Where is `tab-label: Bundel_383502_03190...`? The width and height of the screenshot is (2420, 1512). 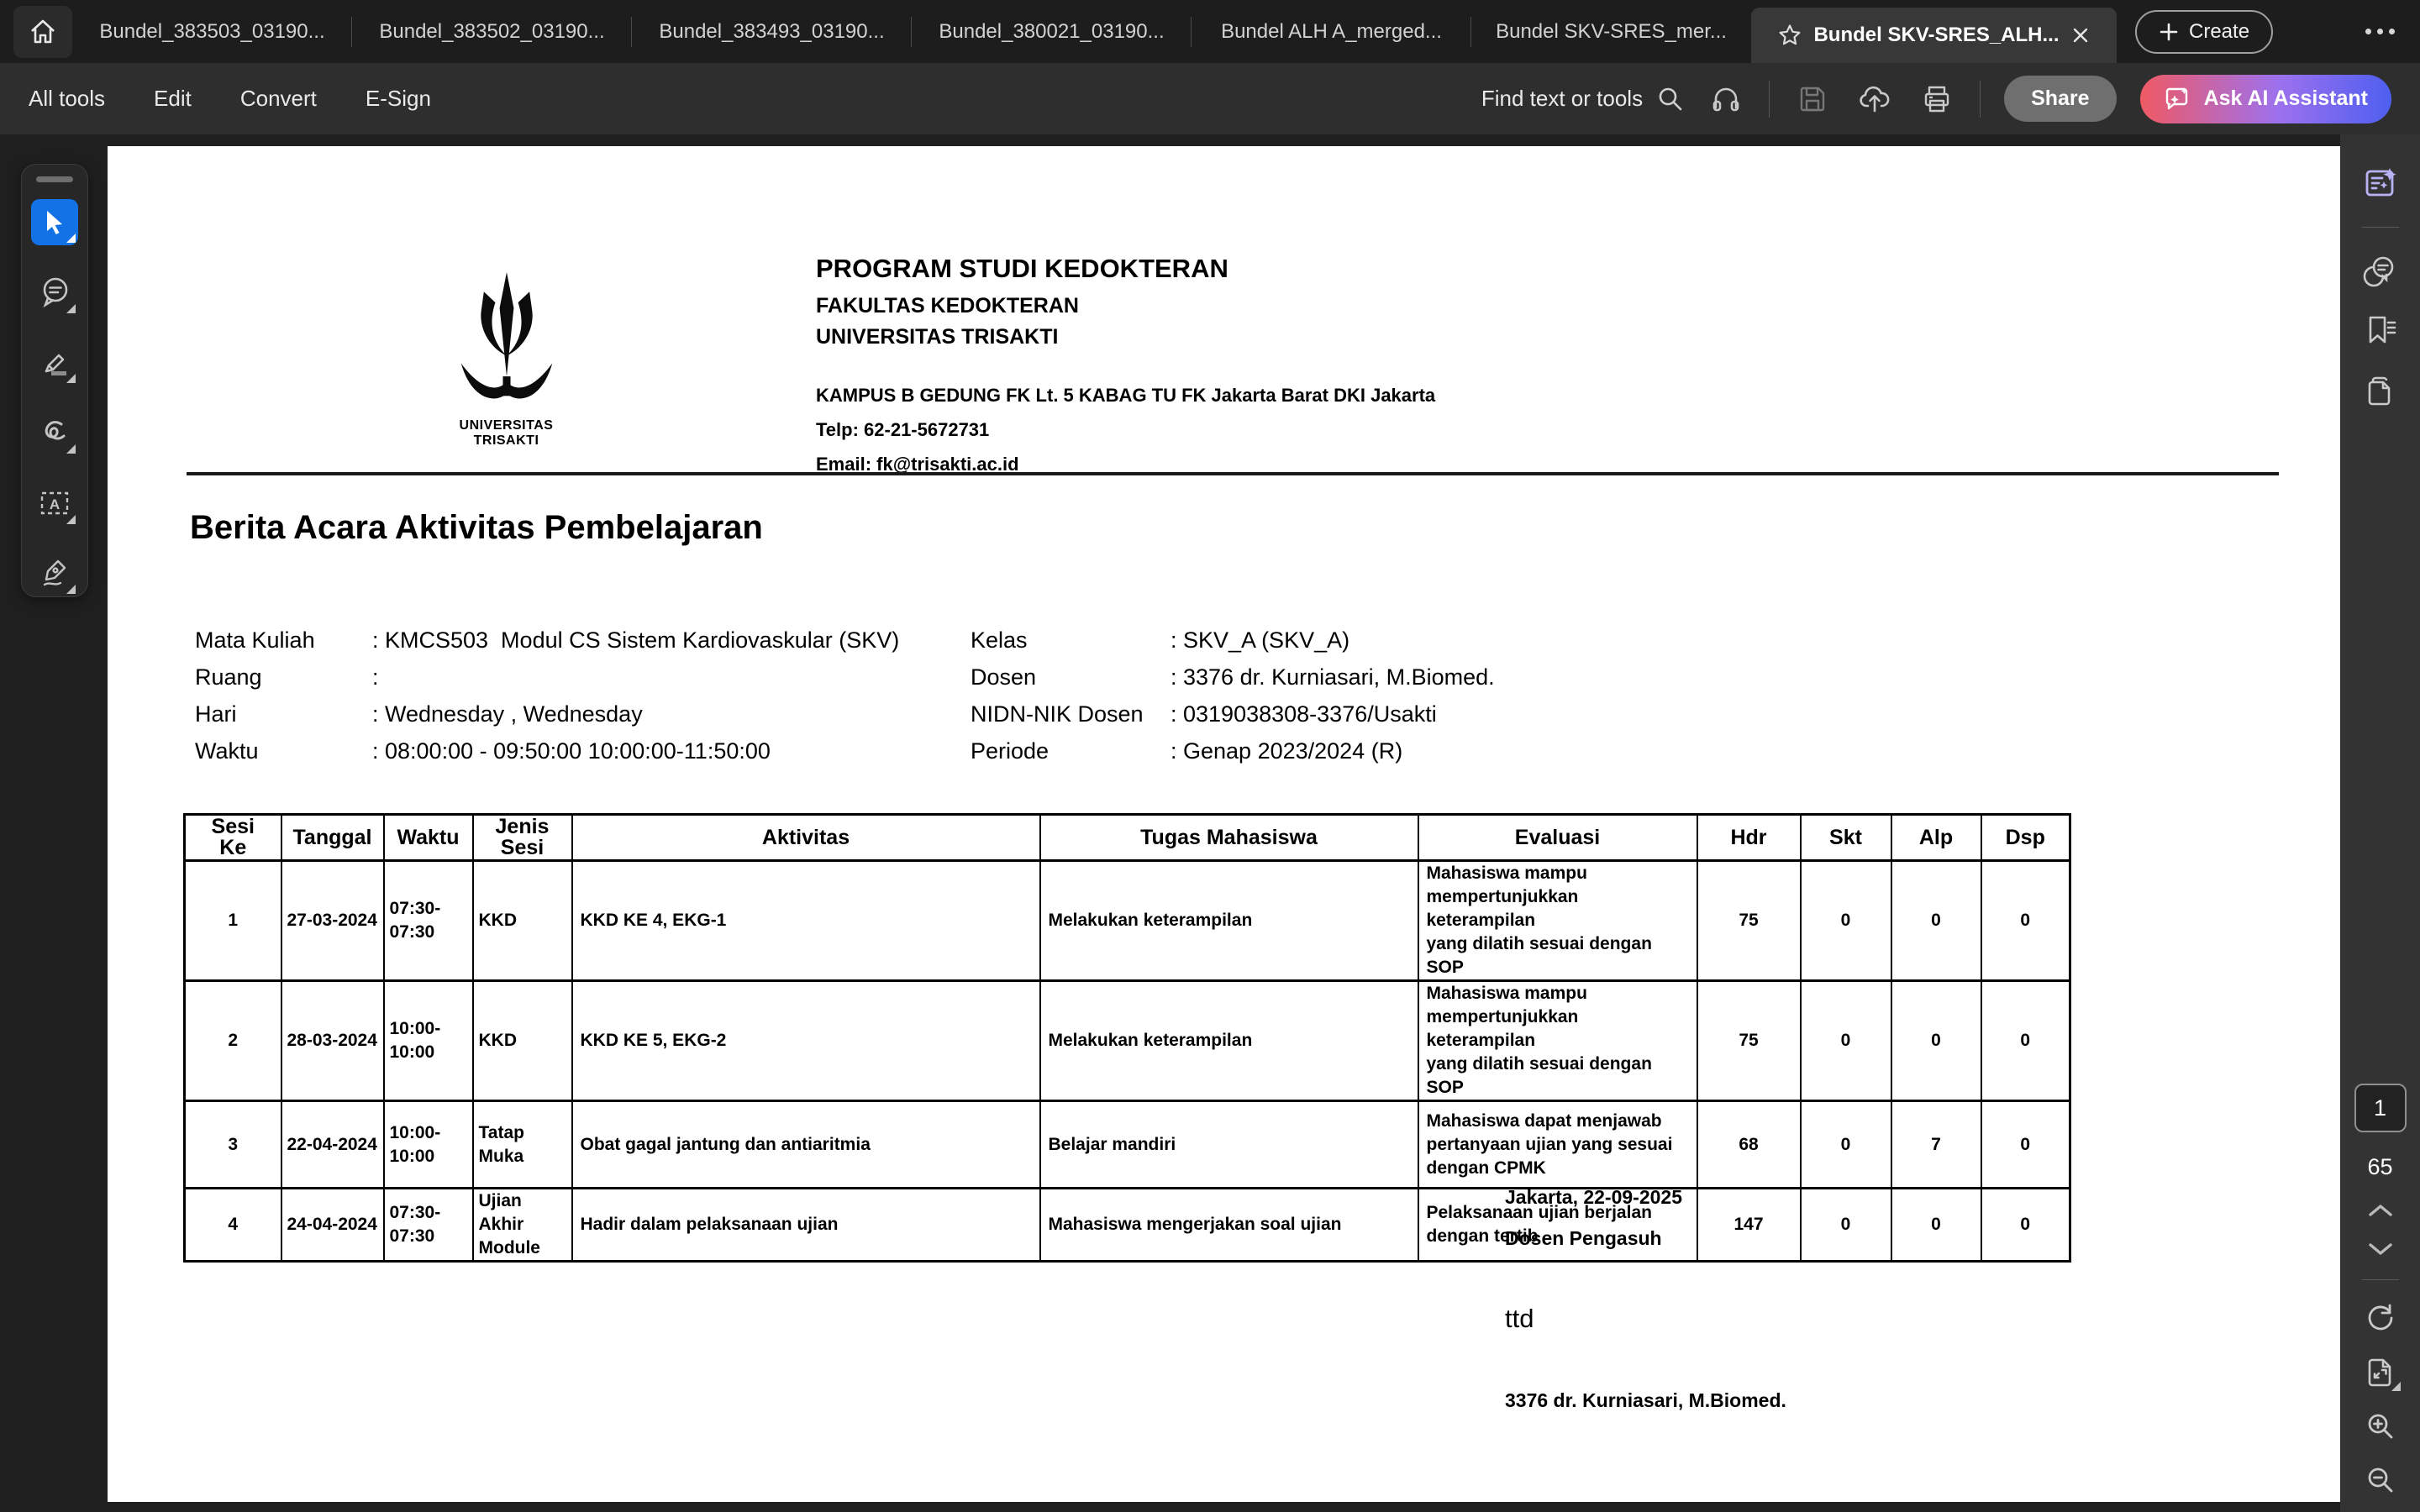 tab-label: Bundel_383502_03190... is located at coordinates (492, 31).